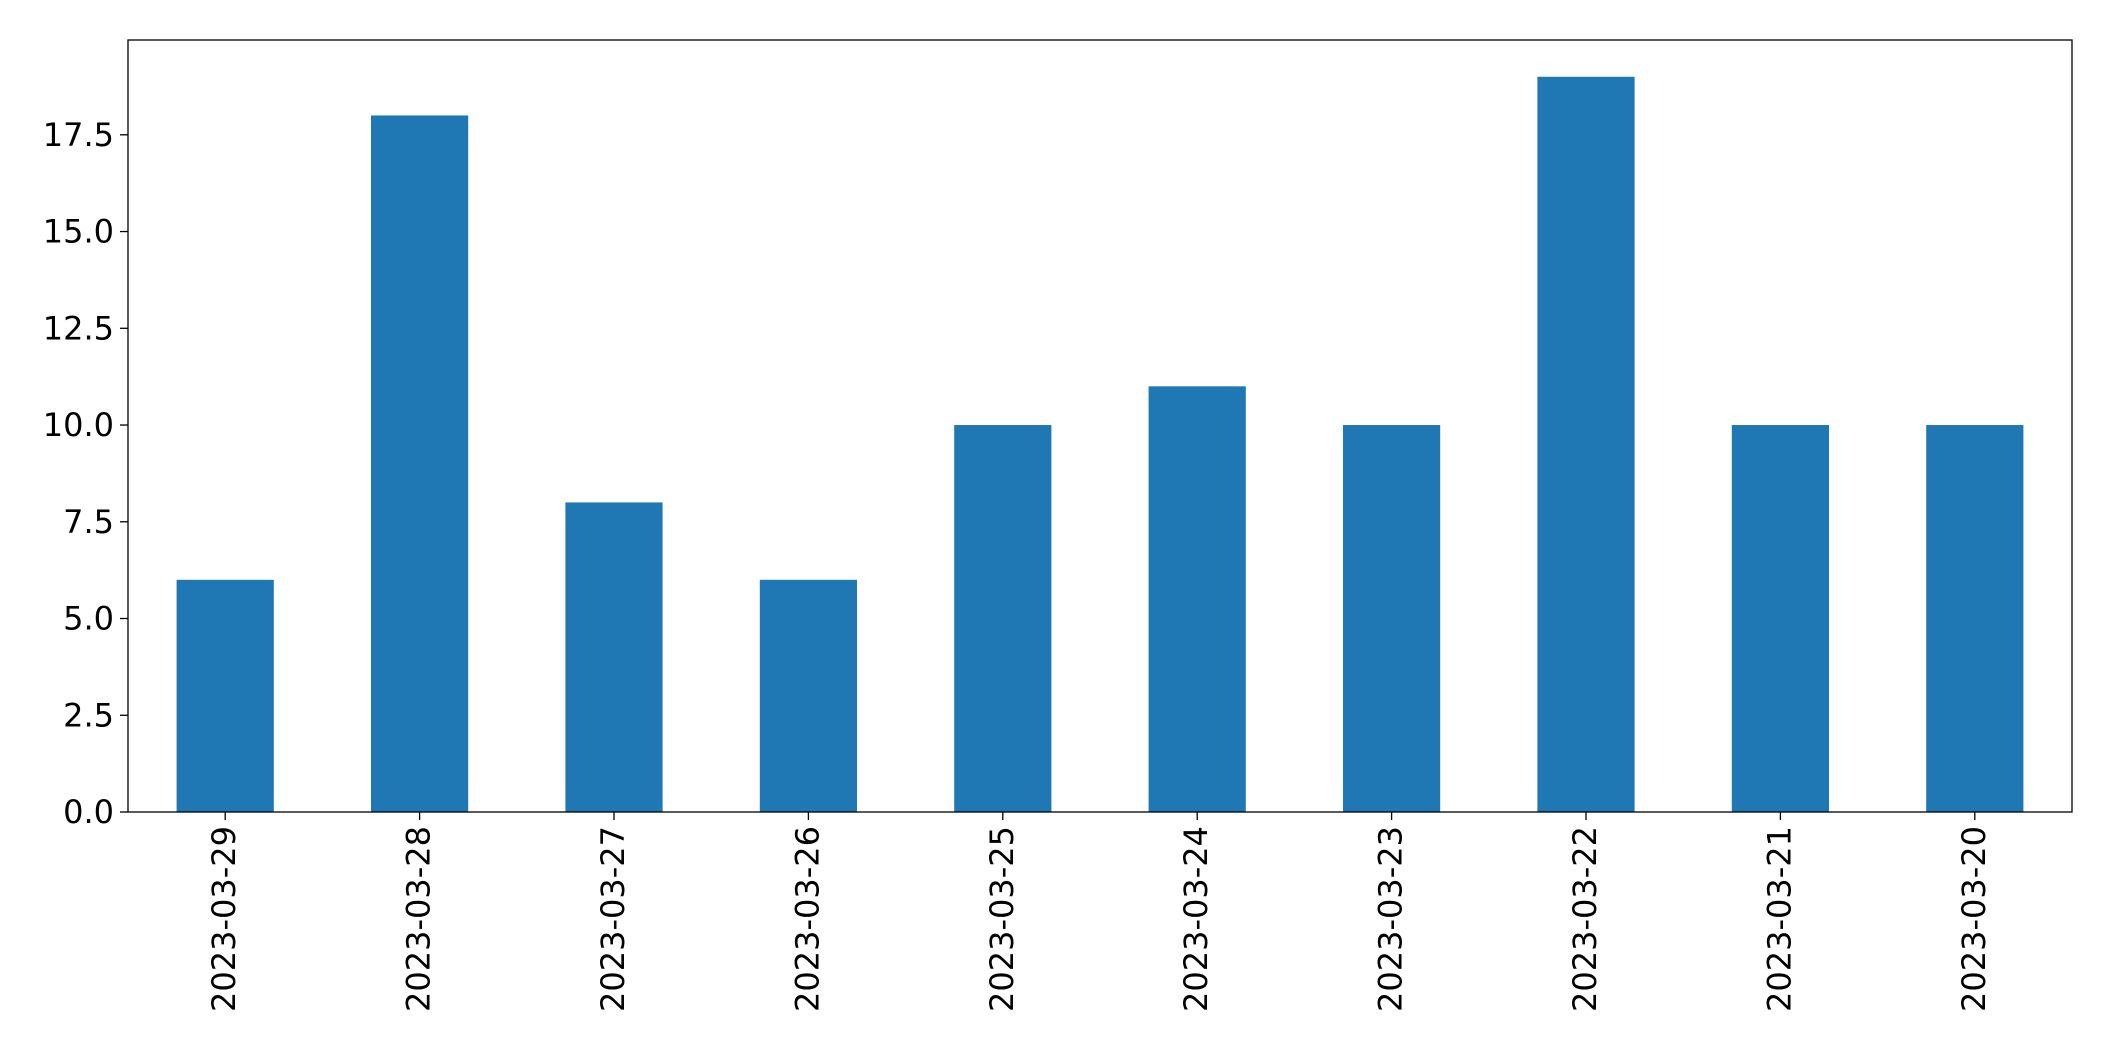 This screenshot has height=1061, width=2104. Describe the element at coordinates (419, 919) in the screenshot. I see `x-tick-label: 2023-03-28` at that location.